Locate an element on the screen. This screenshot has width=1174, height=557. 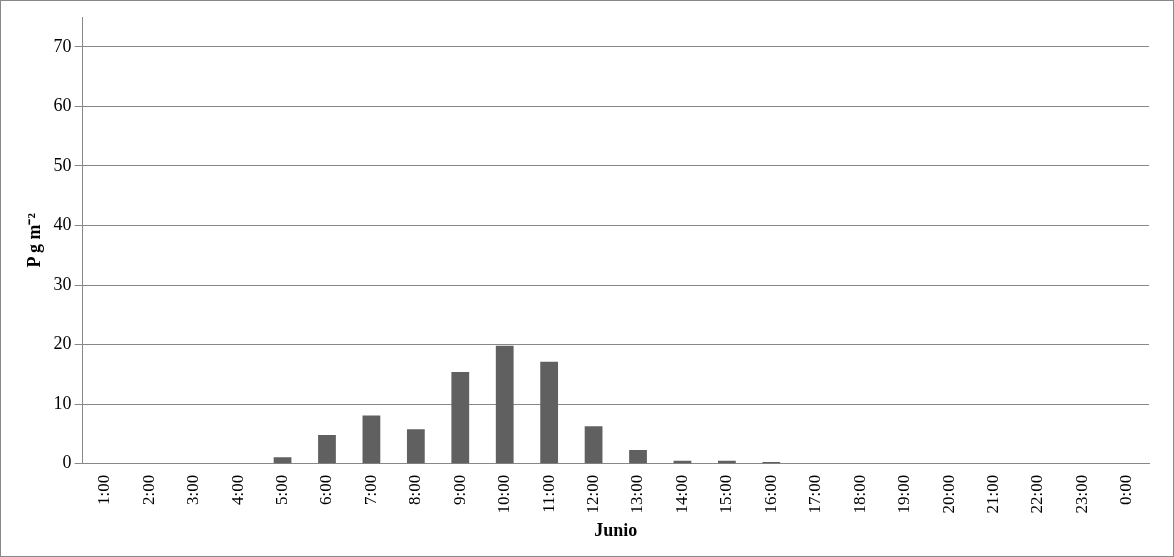
x-tick-label: 0:00 is located at coordinates (1126, 489).